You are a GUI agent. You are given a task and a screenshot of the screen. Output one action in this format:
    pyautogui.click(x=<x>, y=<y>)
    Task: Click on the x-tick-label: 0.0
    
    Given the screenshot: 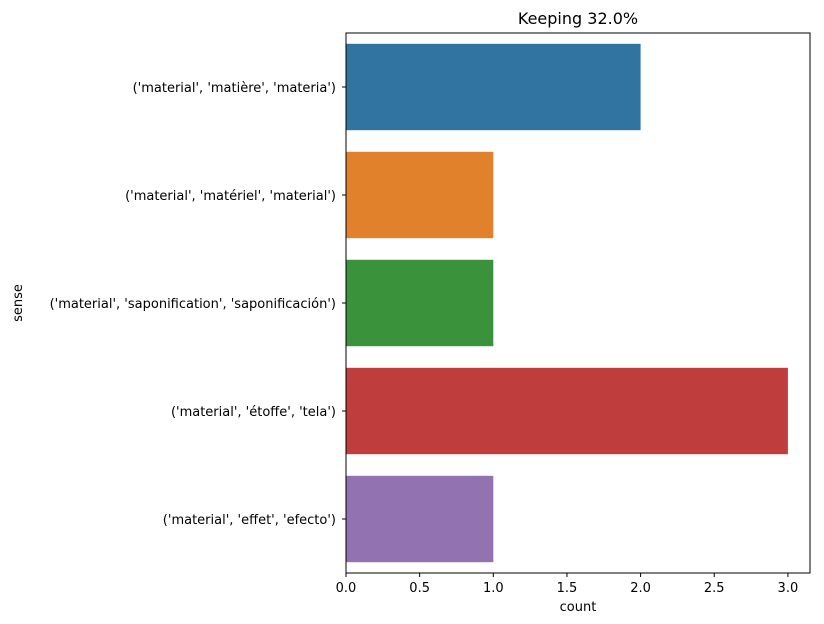 What is the action you would take?
    pyautogui.click(x=346, y=588)
    